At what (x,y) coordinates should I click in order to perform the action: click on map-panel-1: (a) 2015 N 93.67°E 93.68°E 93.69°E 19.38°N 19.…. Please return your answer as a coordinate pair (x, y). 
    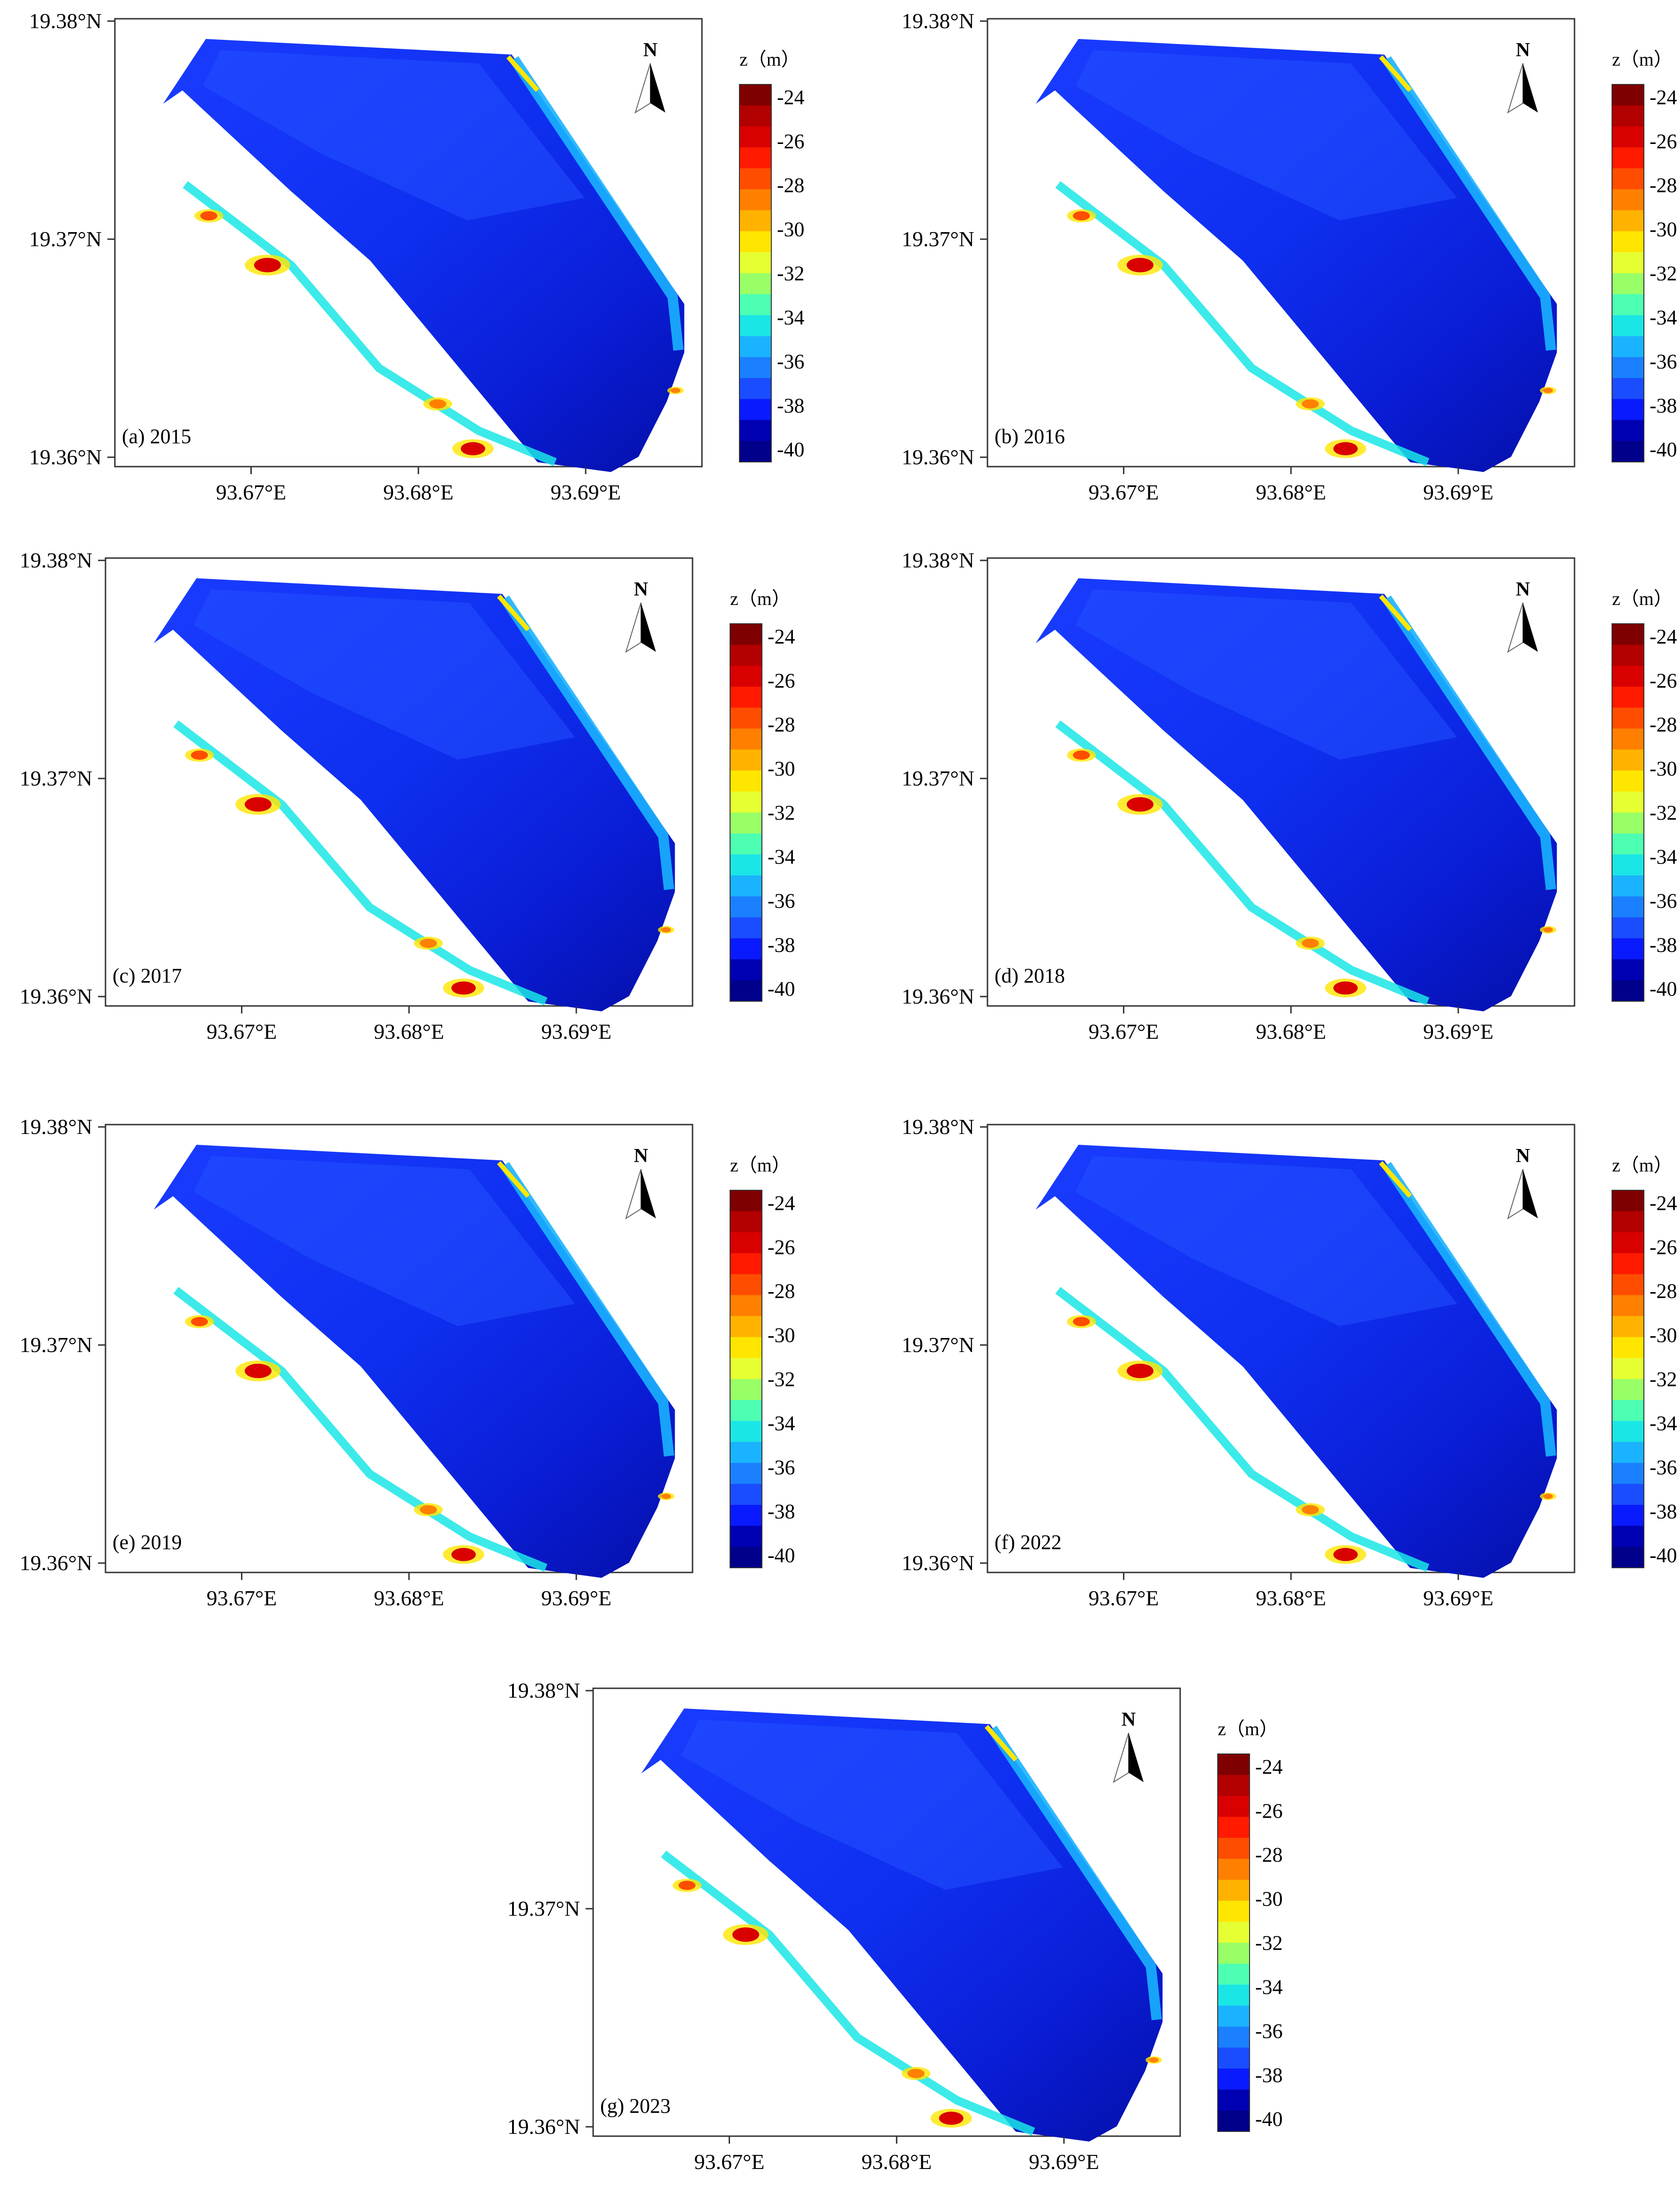
    Looking at the image, I should click on (417, 256).